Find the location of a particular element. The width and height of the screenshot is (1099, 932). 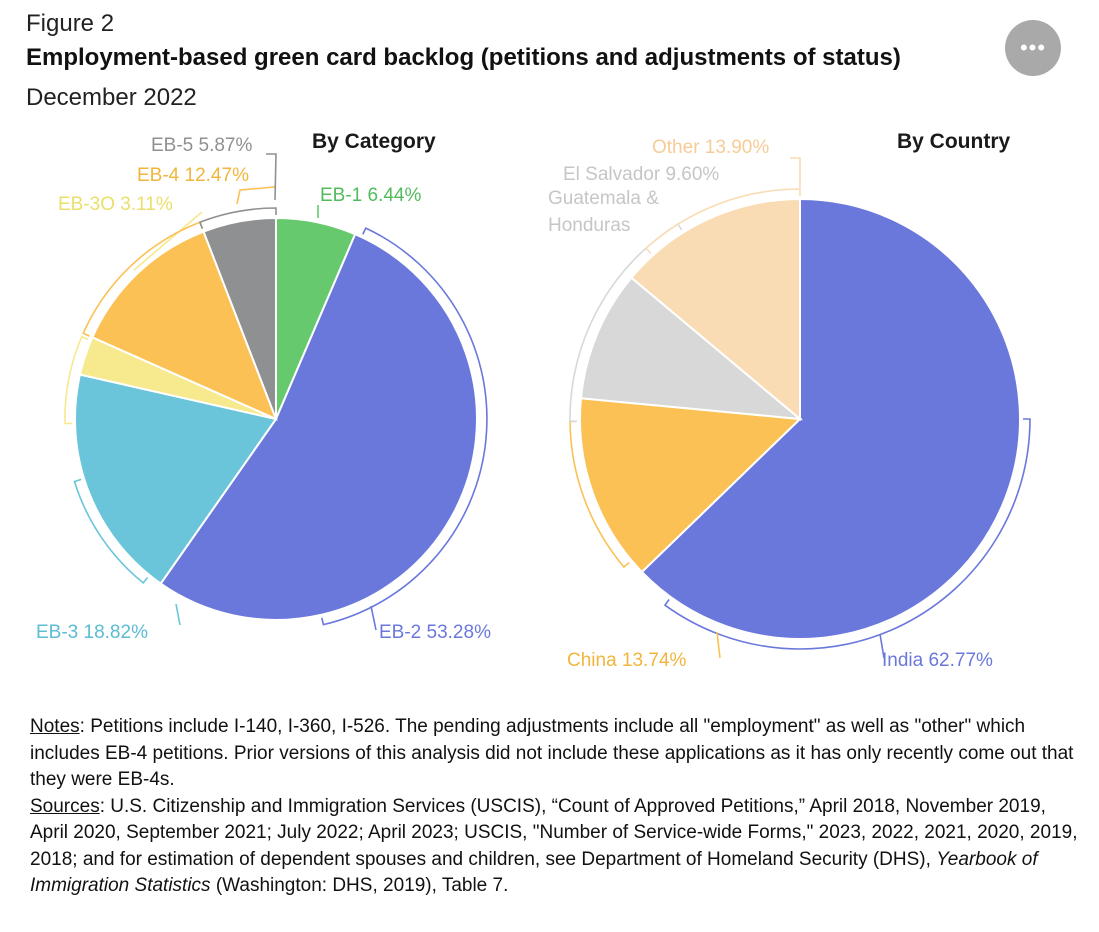

leader-other-tail is located at coordinates (795, 172).